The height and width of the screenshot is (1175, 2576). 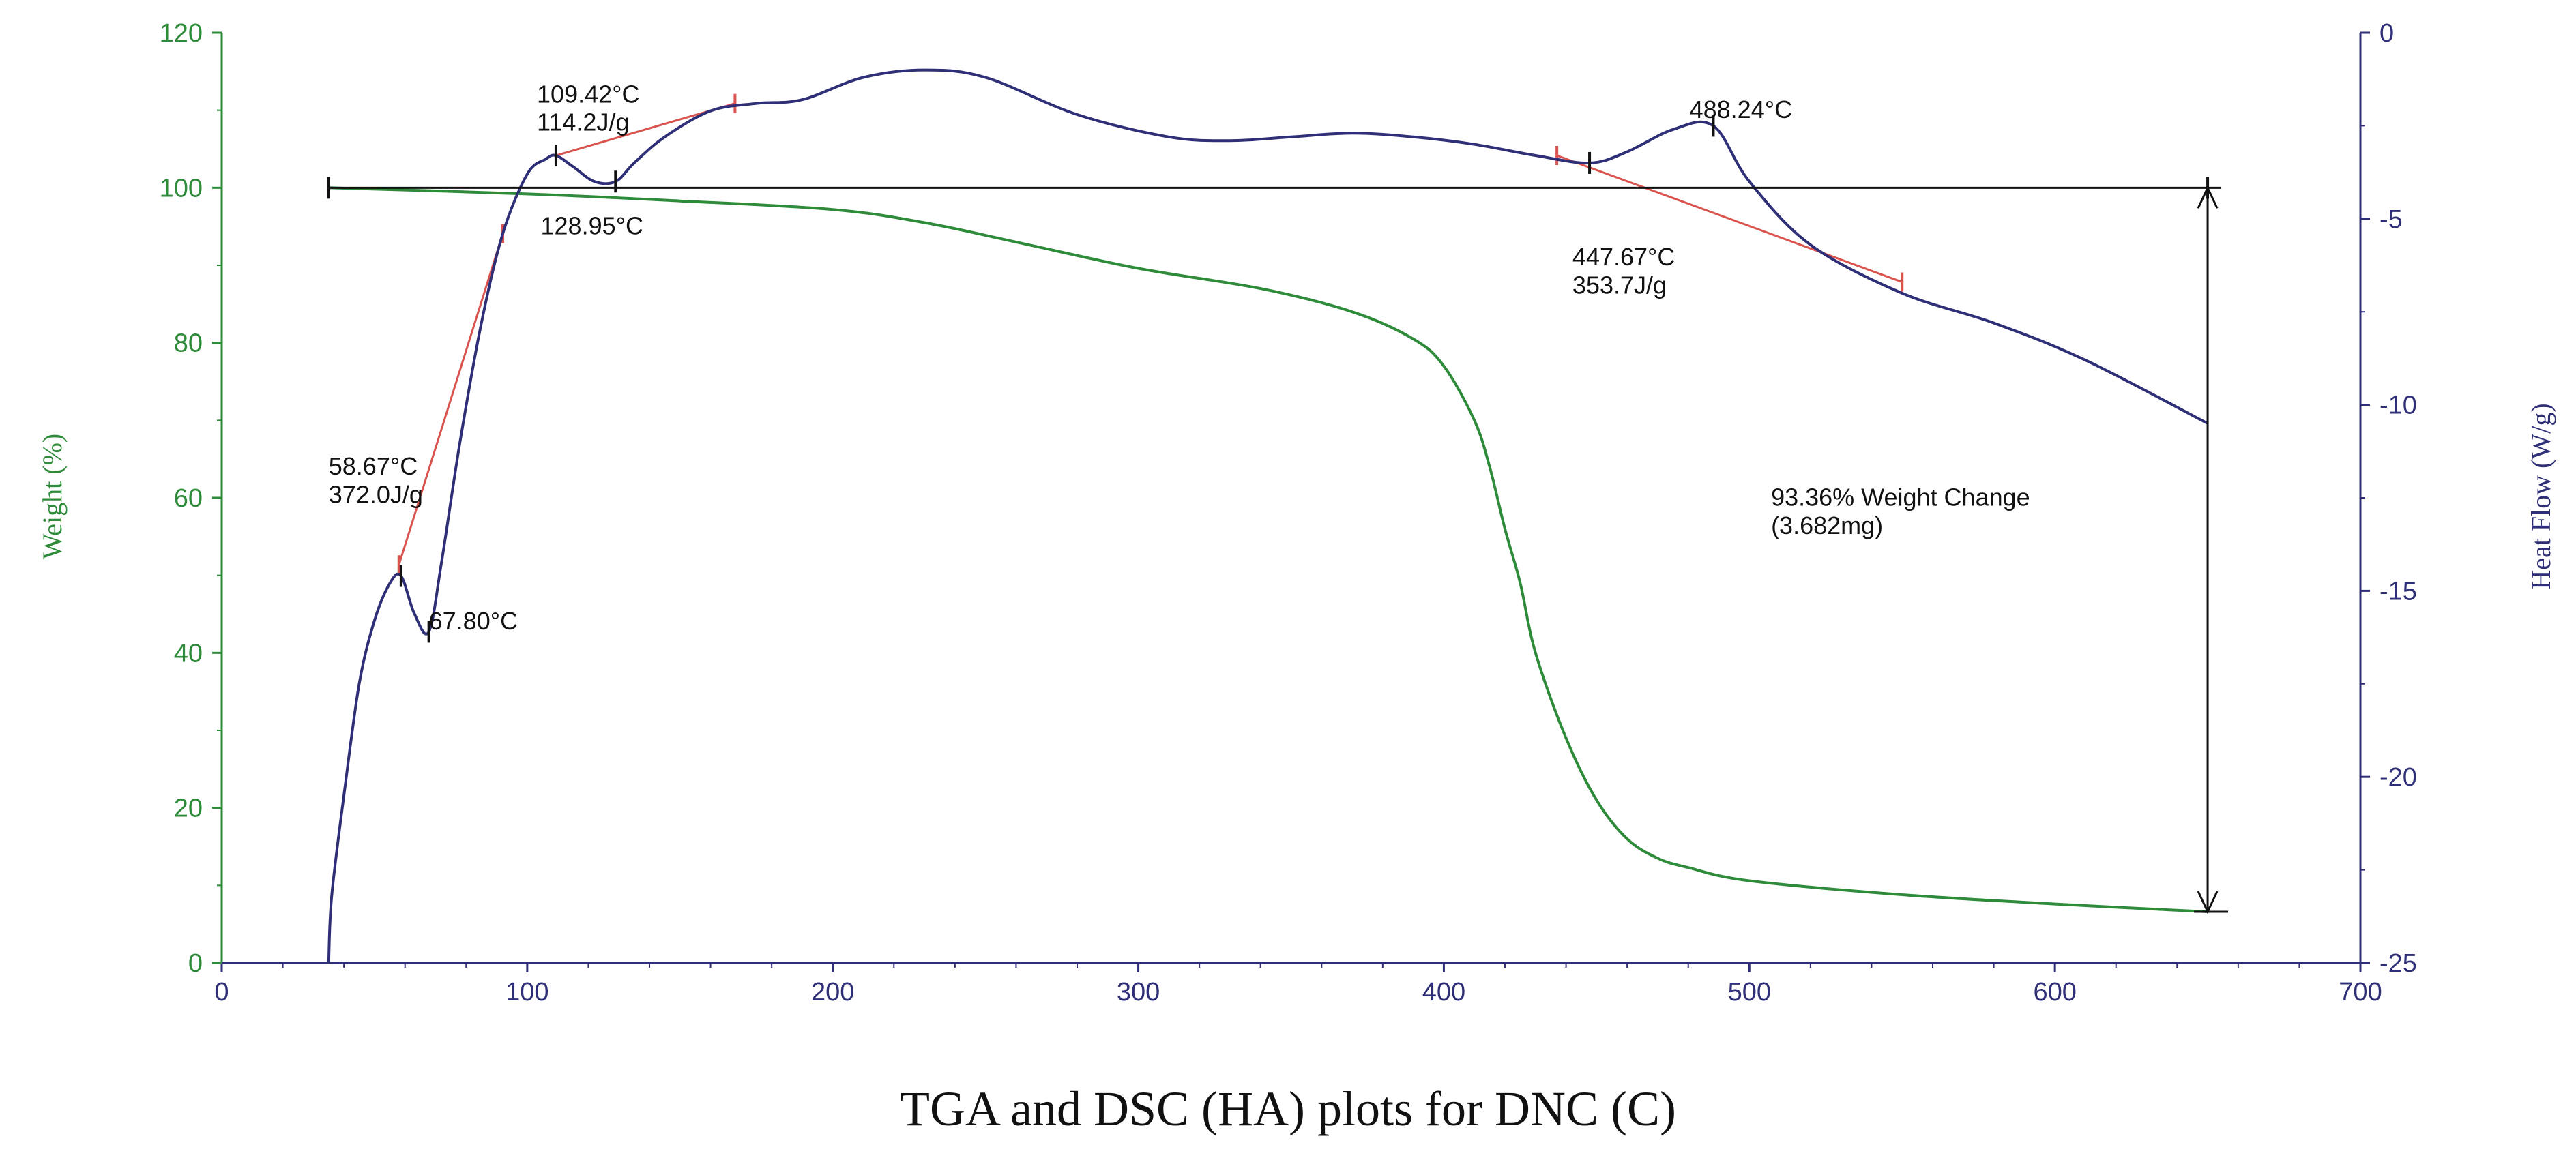 I want to click on y-axis-right-title: Heat Flow (W/g), so click(x=2541, y=496).